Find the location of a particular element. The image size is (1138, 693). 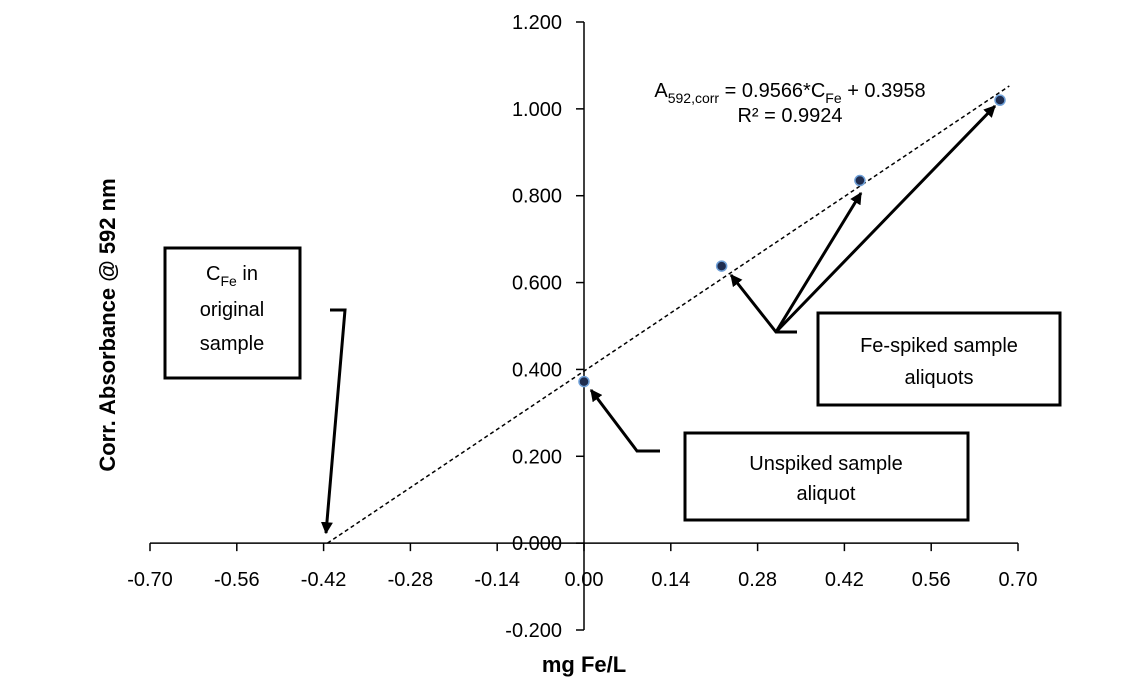

annotation-text: Unspiked sample is located at coordinates (825, 464).